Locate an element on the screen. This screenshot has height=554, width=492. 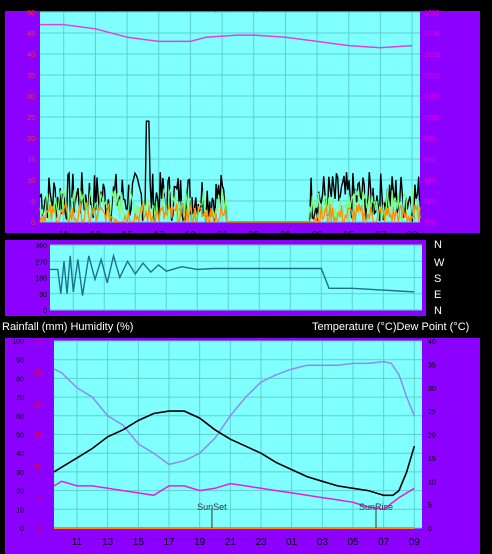
direction-tick-label: 180 is located at coordinates (41, 279).